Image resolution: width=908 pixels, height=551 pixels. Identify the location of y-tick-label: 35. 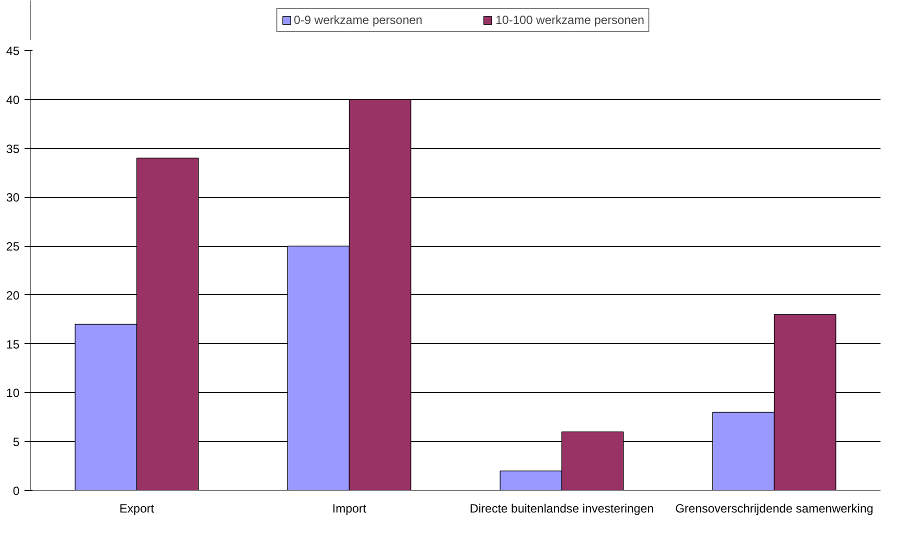
(13, 149).